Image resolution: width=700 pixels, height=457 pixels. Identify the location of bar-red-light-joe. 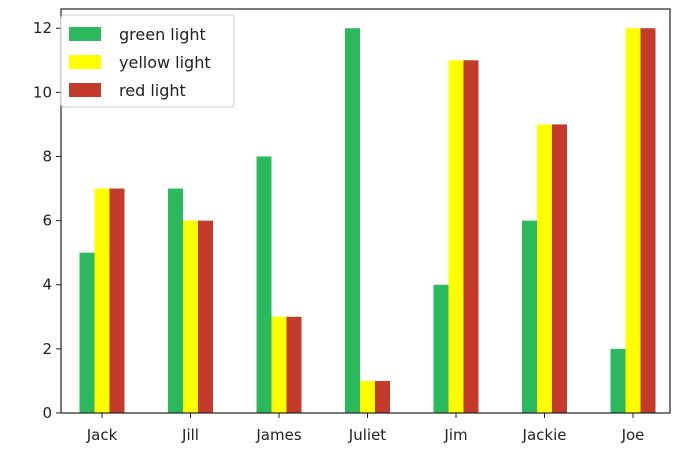
(648, 221).